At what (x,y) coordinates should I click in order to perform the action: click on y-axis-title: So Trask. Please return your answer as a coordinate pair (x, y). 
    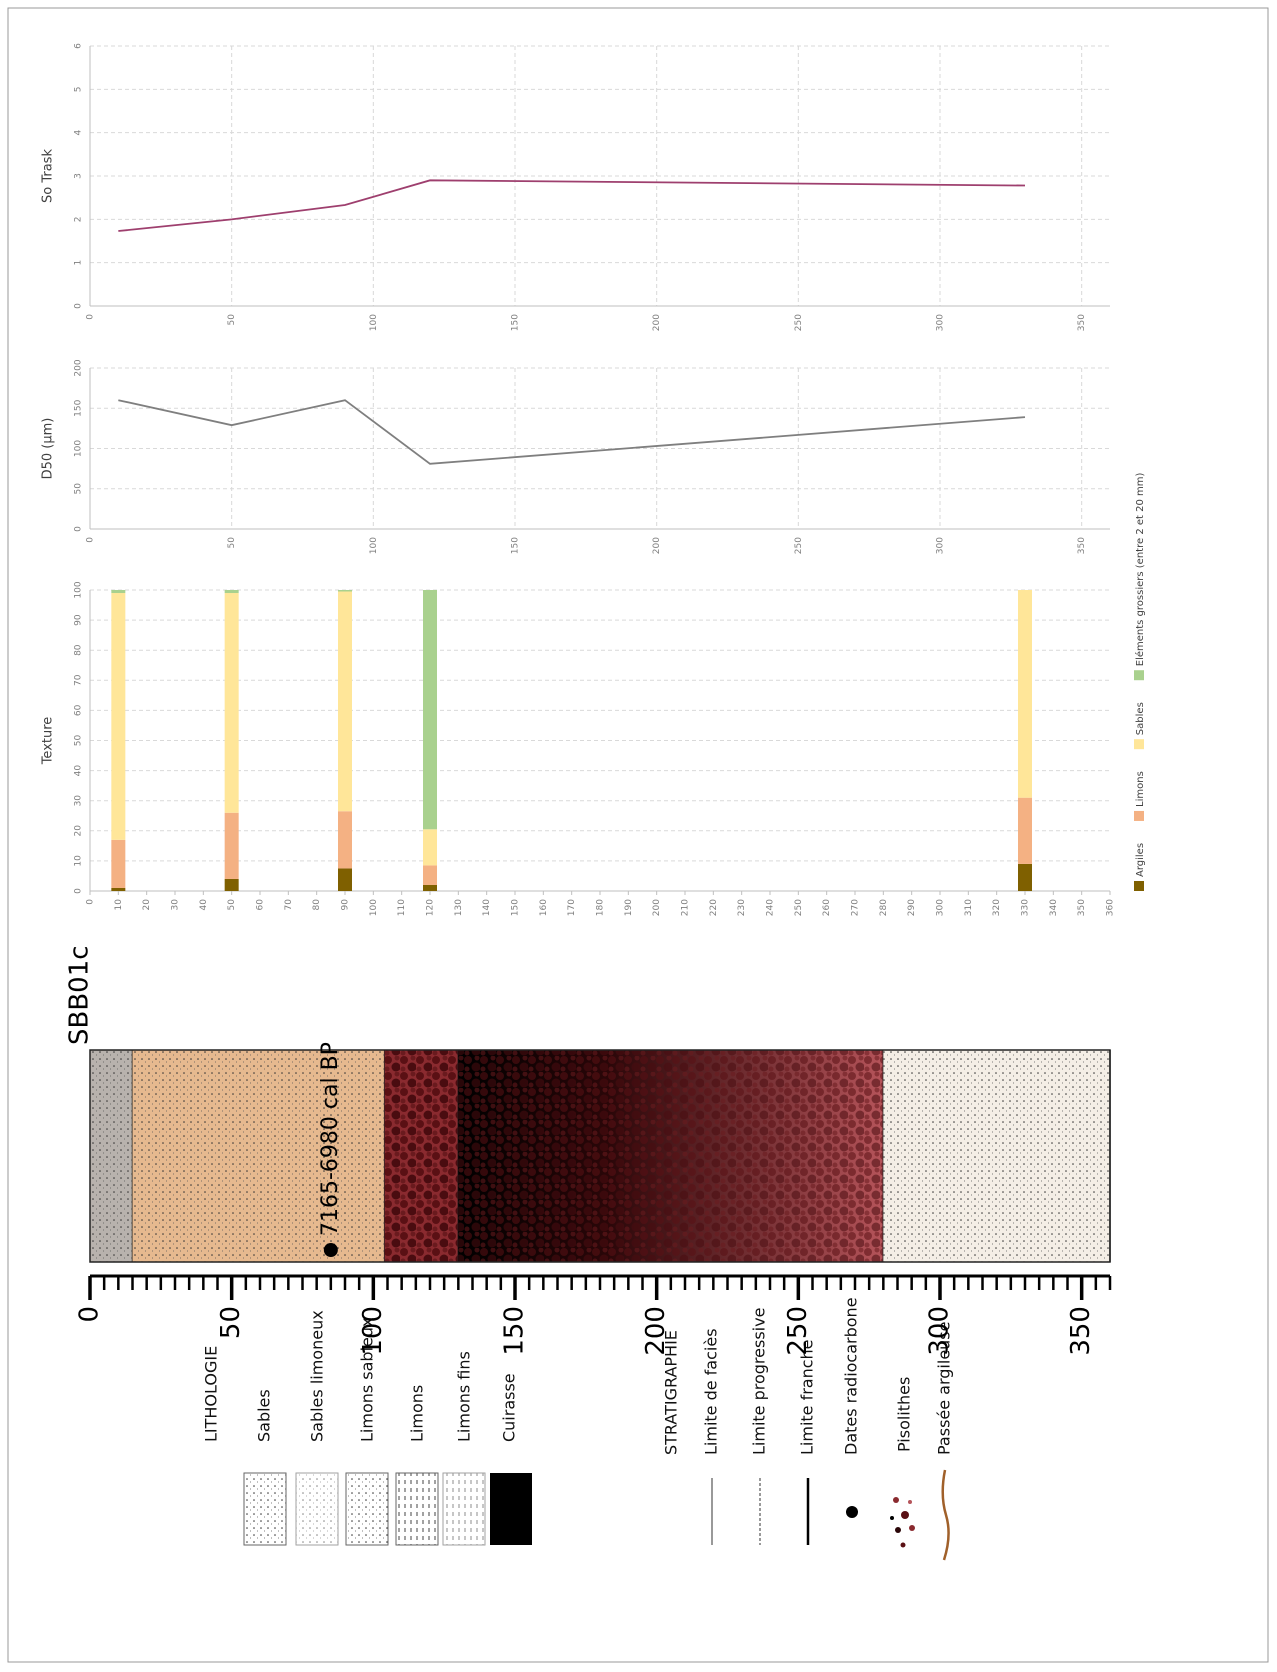
    Looking at the image, I should click on (48, 176).